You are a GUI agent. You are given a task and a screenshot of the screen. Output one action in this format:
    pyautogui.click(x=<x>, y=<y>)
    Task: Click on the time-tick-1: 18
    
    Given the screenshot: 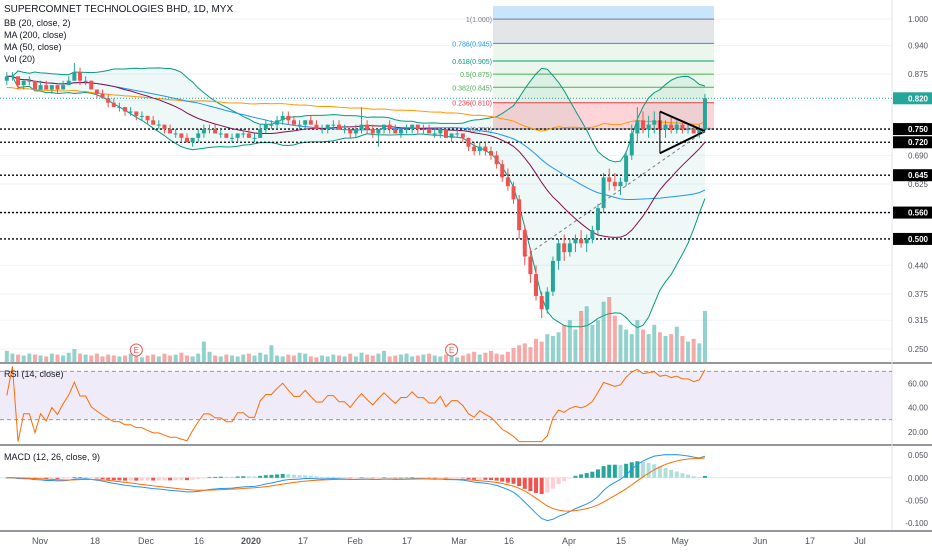 What is the action you would take?
    pyautogui.click(x=95, y=541)
    